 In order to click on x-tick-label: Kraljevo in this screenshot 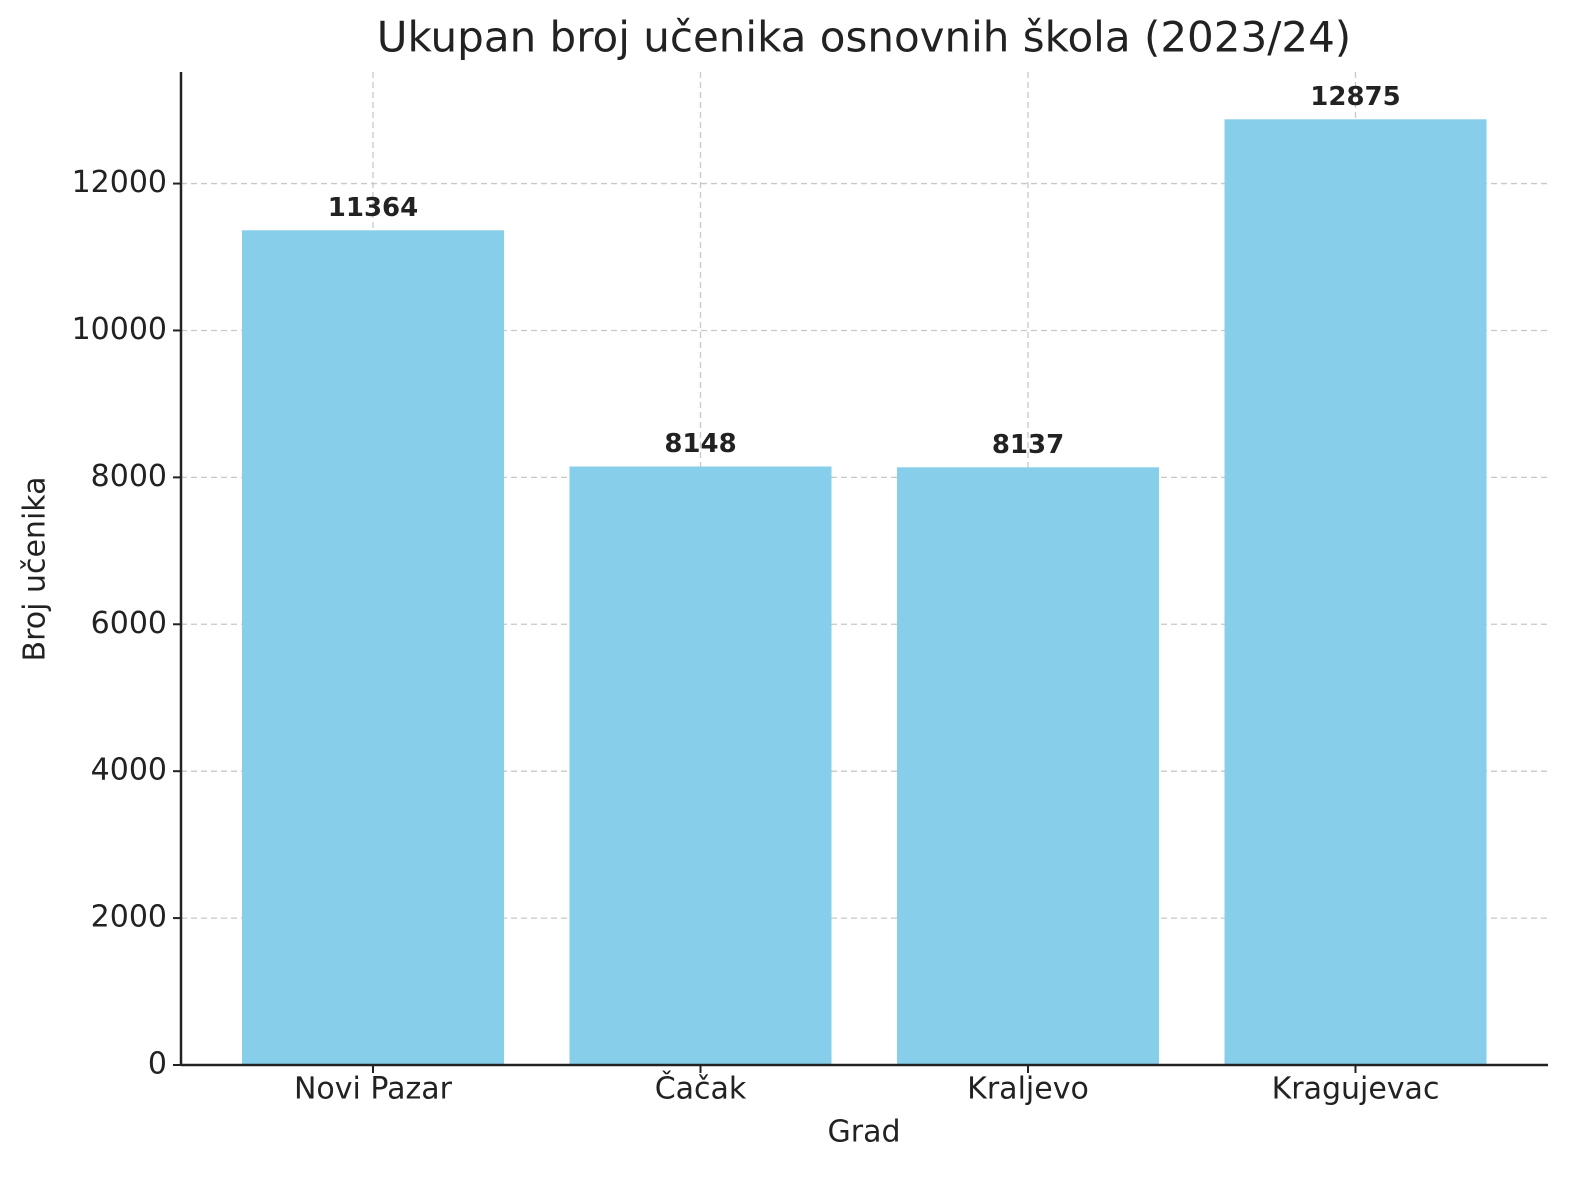, I will do `click(1028, 1089)`.